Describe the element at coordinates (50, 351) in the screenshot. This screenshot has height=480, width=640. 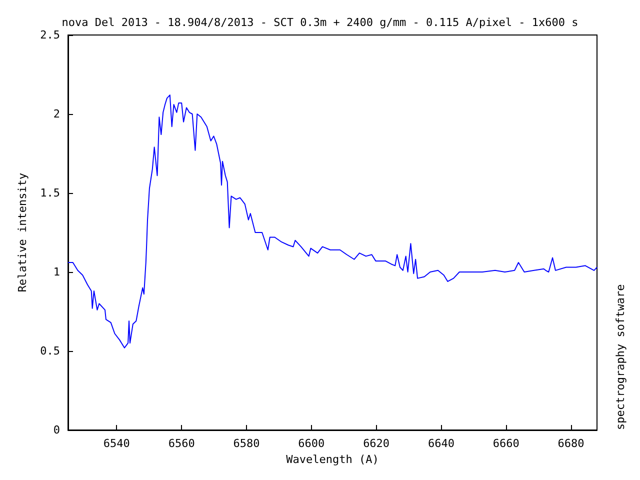
I see `y-tick-label: 0.5` at that location.